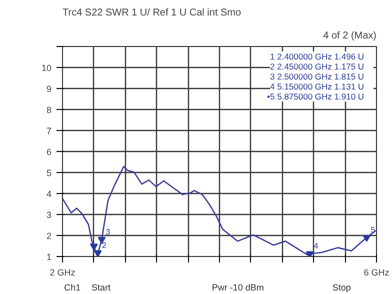 The width and height of the screenshot is (392, 294). Describe the element at coordinates (63, 273) in the screenshot. I see `x-tick-label: 2 GHz` at that location.